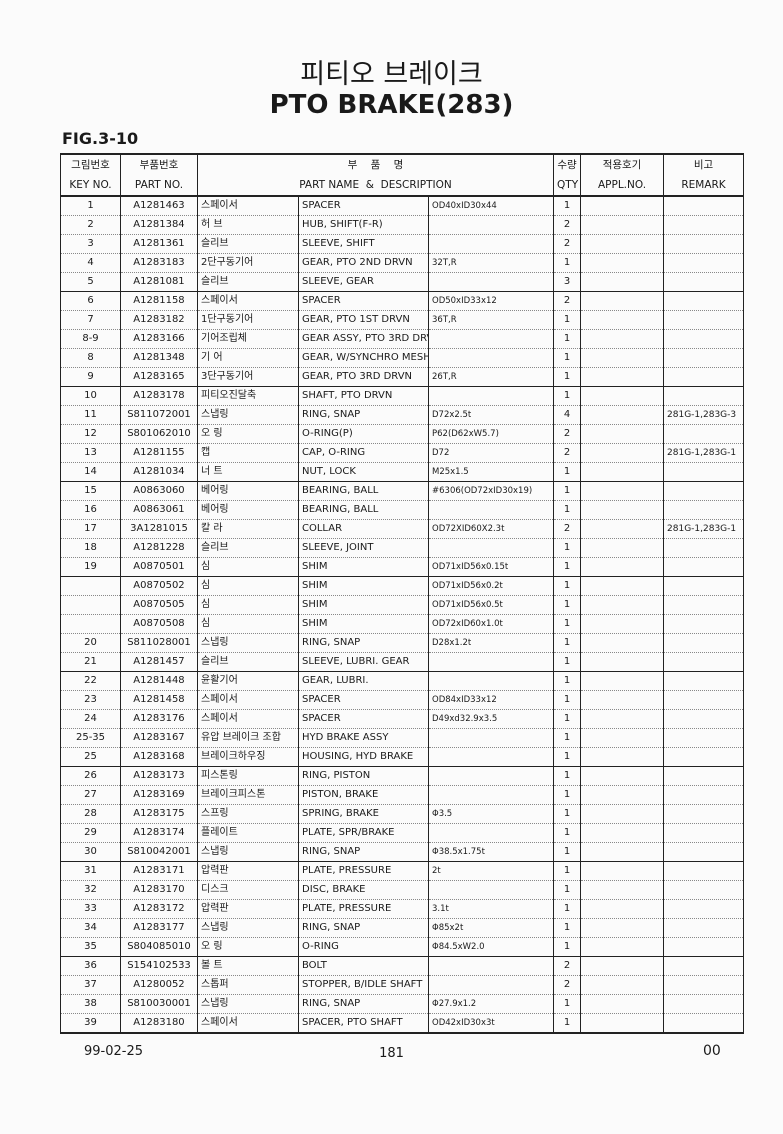 The image size is (783, 1134). I want to click on qty: 2, so click(567, 966).